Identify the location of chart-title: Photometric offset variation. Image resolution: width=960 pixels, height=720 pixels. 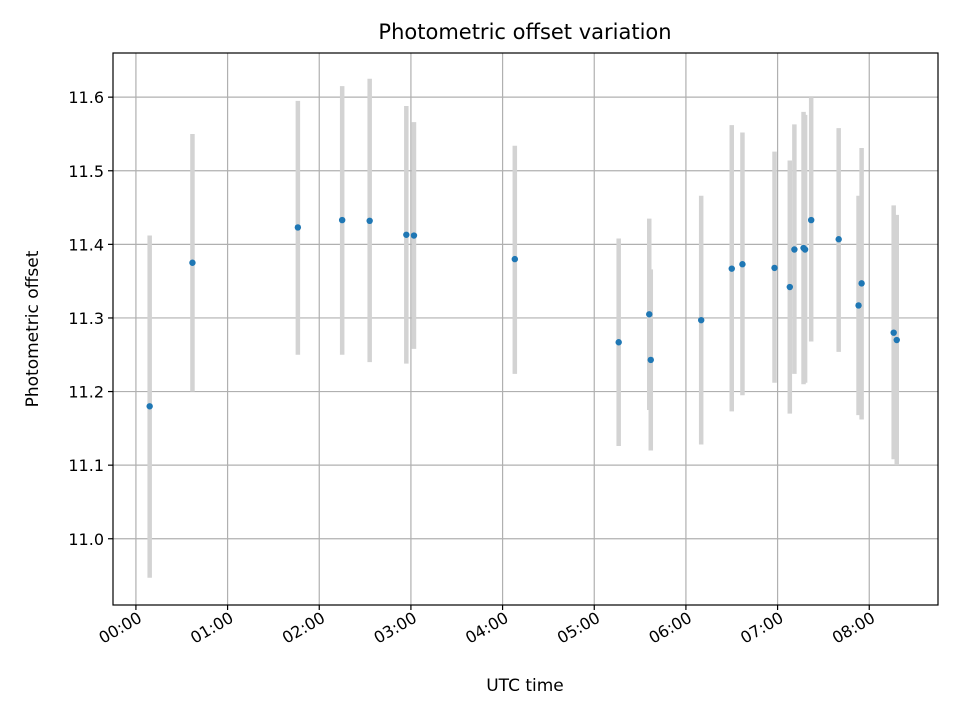
(524, 32).